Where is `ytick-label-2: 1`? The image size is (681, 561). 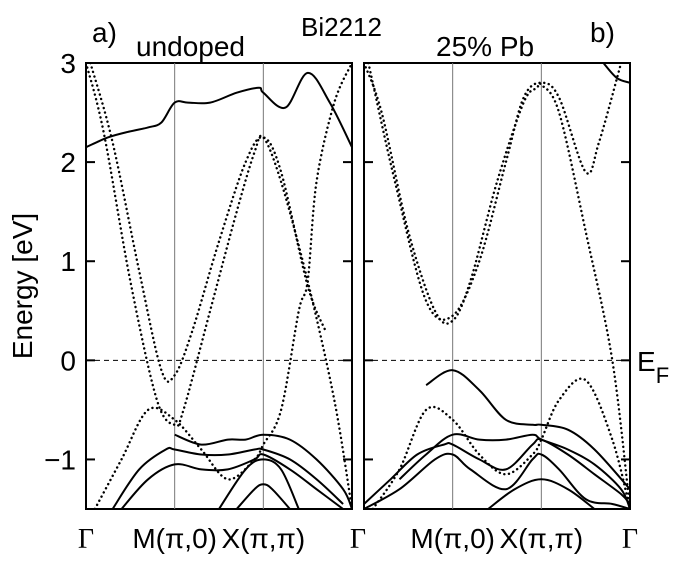
ytick-label-2: 1 is located at coordinates (68, 261).